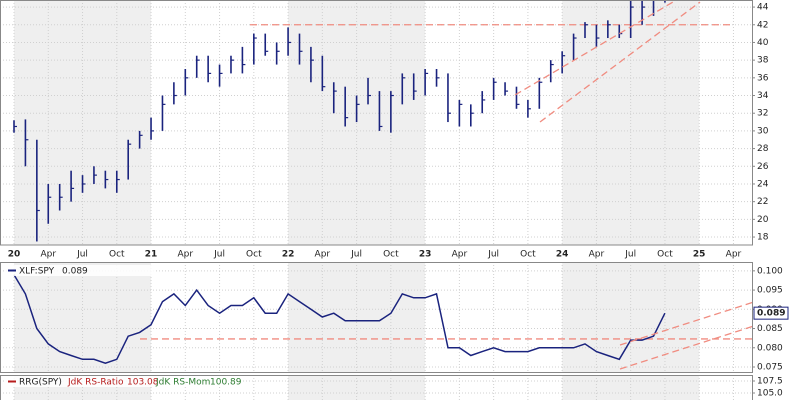  I want to click on x-tick-label: 23, so click(425, 255).